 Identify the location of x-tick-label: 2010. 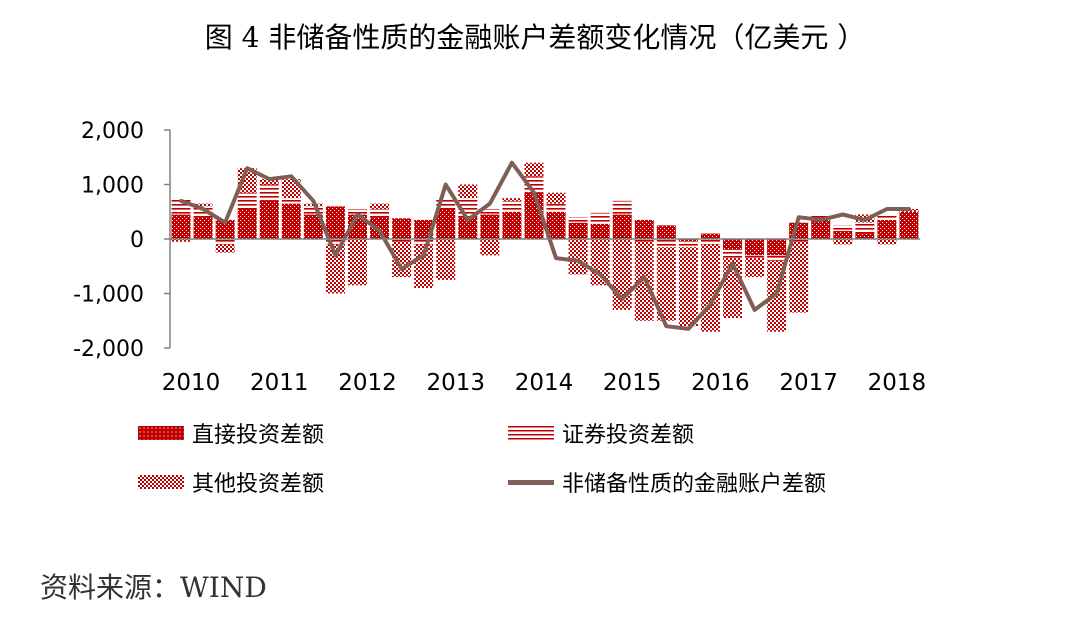
(191, 383).